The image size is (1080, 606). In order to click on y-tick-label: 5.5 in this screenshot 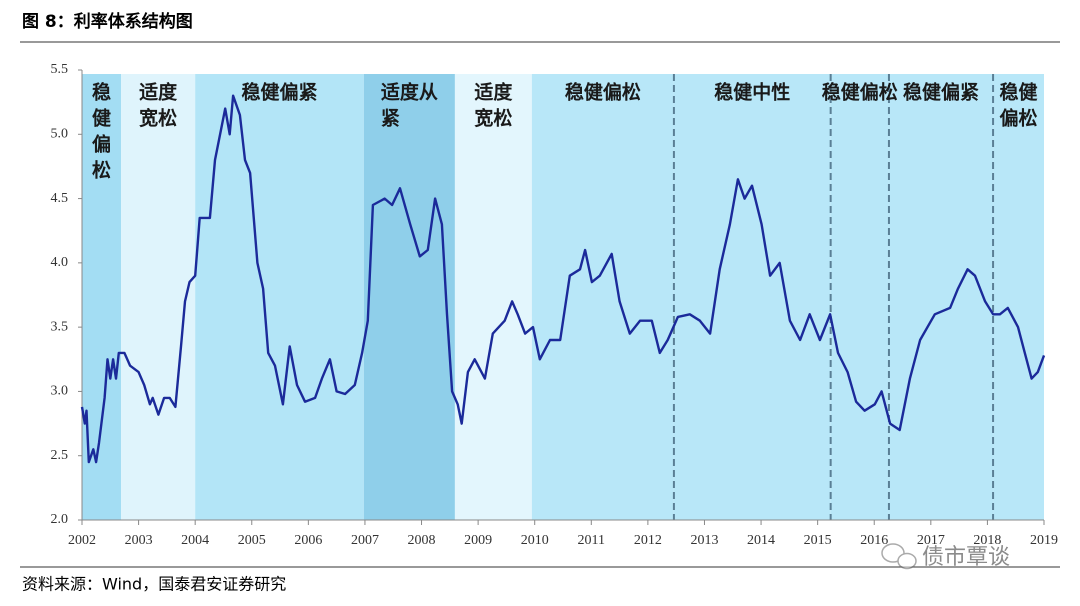, I will do `click(60, 69)`.